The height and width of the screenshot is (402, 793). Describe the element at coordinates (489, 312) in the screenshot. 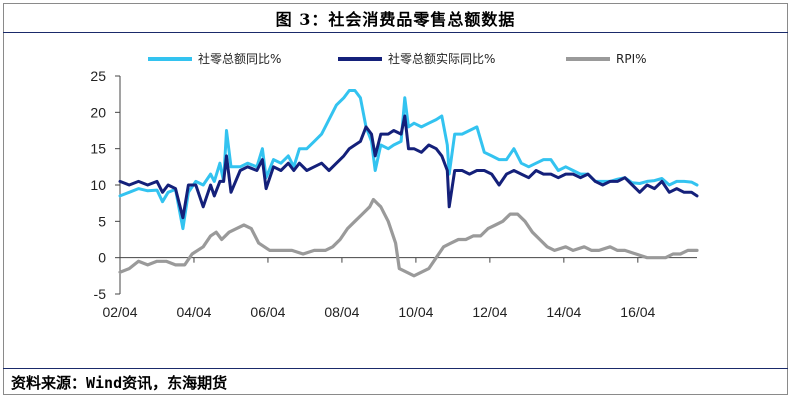

I see `x-tick-label: 12/04` at that location.